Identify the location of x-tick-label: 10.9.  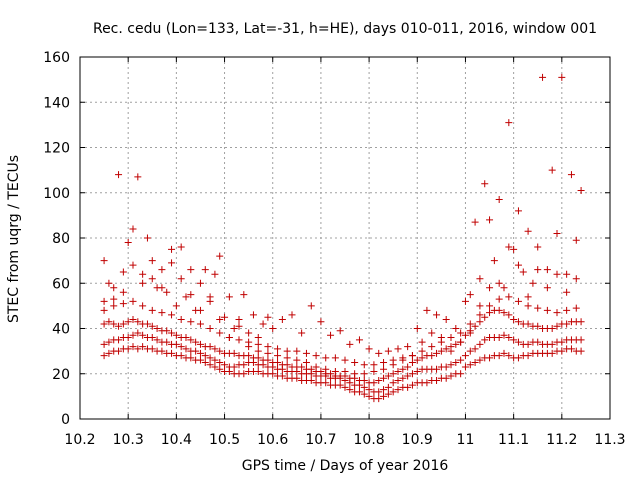
(417, 440).